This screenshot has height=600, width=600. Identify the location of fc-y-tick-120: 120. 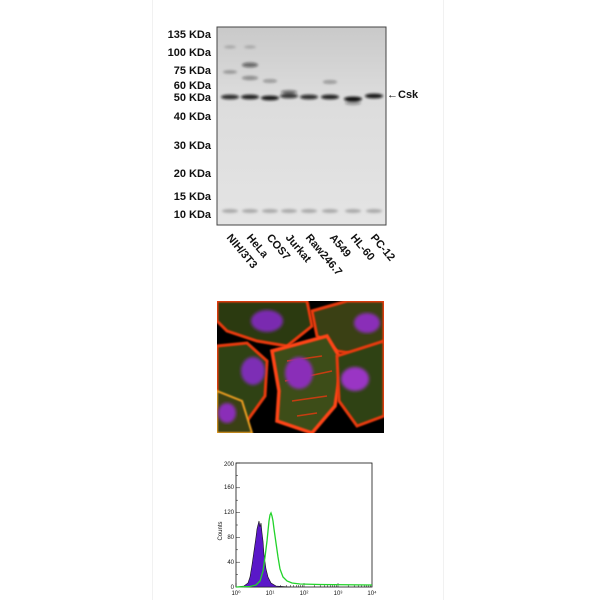
(229, 513).